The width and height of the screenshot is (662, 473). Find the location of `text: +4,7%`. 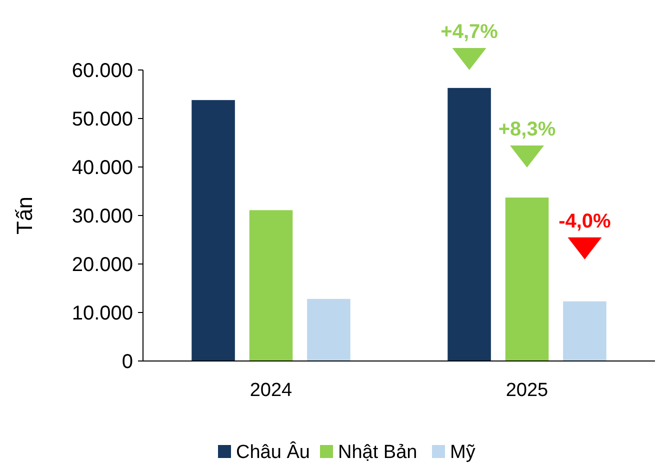

text: +4,7% is located at coordinates (469, 31).